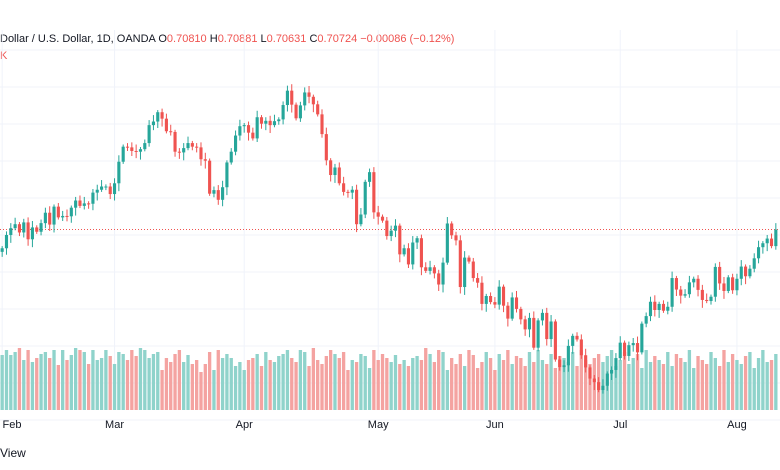 Image resolution: width=780 pixels, height=470 pixels. What do you see at coordinates (13, 453) in the screenshot?
I see `footer-link: View` at bounding box center [13, 453].